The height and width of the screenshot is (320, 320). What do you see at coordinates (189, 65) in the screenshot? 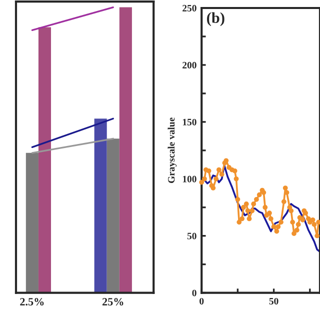
I see `y-tick-label: 200` at bounding box center [189, 65].